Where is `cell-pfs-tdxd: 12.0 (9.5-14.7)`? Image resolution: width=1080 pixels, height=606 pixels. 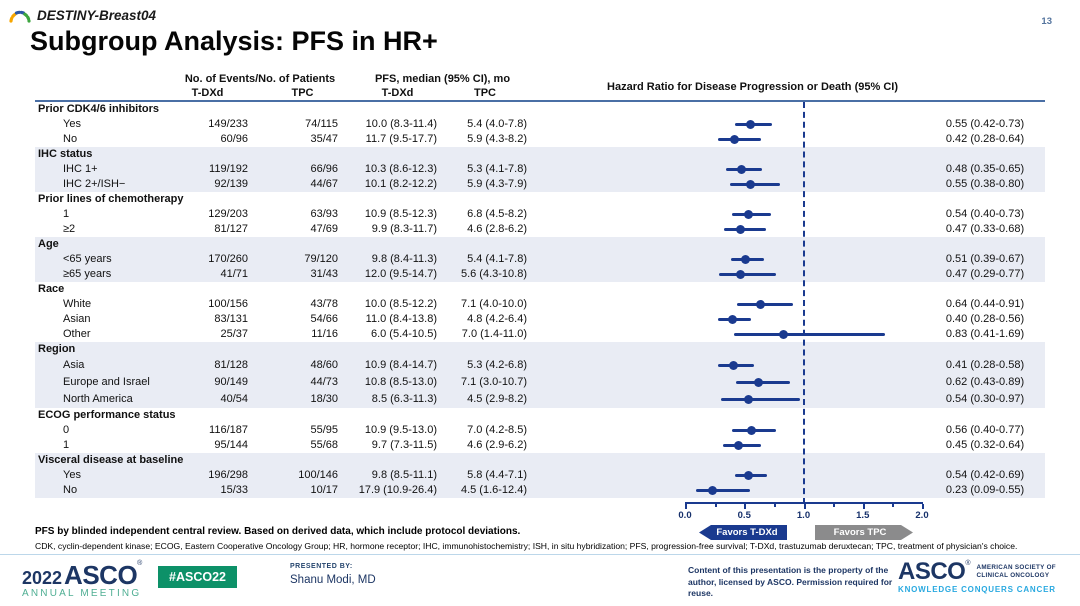 cell-pfs-tdxd: 12.0 (9.5-14.7) is located at coordinates (400, 274).